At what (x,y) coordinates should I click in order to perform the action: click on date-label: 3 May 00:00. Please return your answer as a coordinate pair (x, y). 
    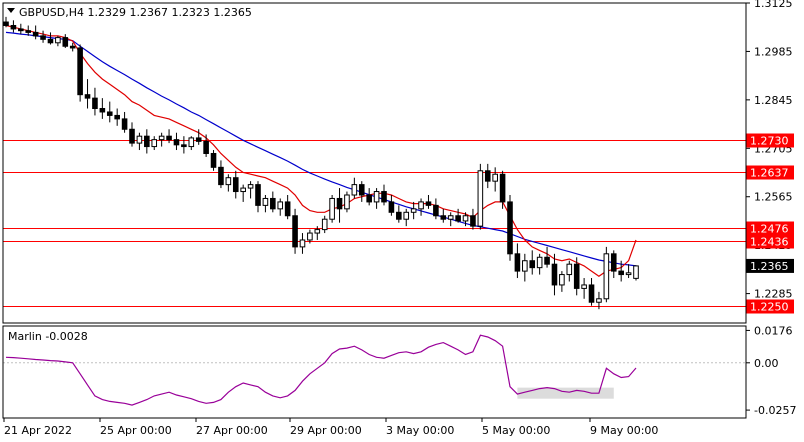
    Looking at the image, I should click on (420, 430).